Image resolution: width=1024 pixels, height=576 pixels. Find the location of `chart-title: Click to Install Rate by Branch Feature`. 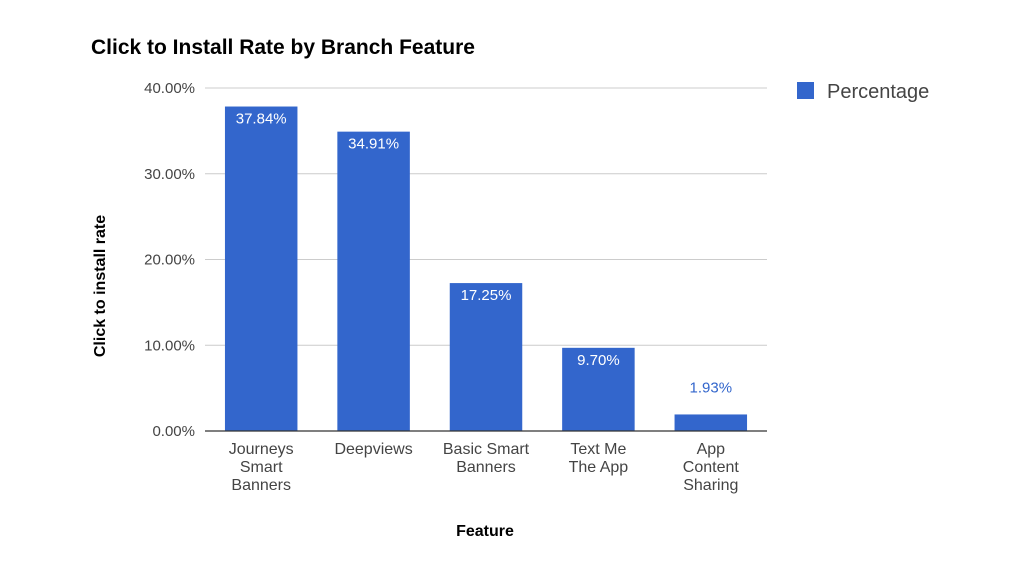

chart-title: Click to Install Rate by Branch Feature is located at coordinates (283, 47).